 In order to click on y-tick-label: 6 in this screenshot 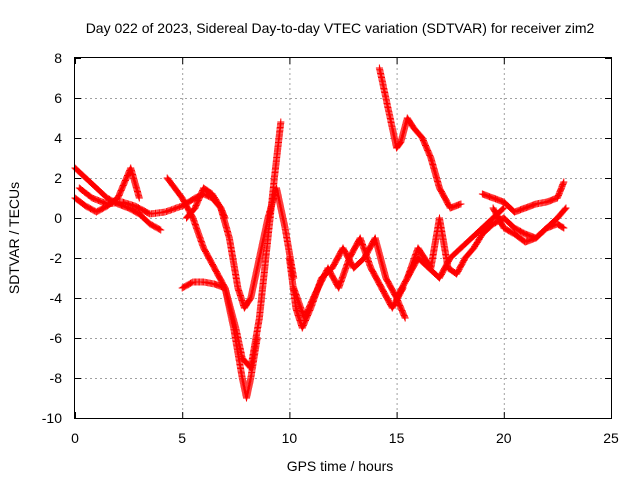, I will do `click(58, 98)`.